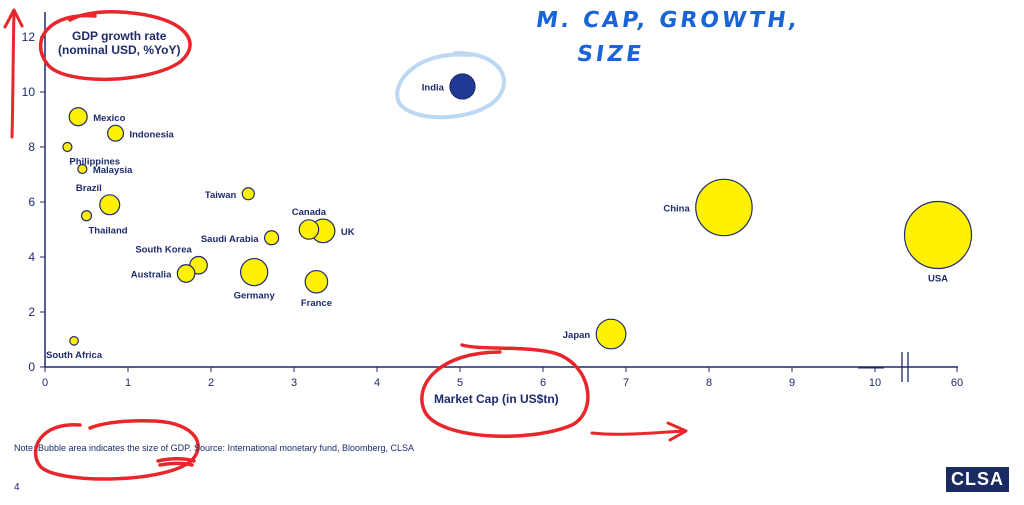 This screenshot has width=1024, height=505. I want to click on bubble-label-usa: USA, so click(938, 279).